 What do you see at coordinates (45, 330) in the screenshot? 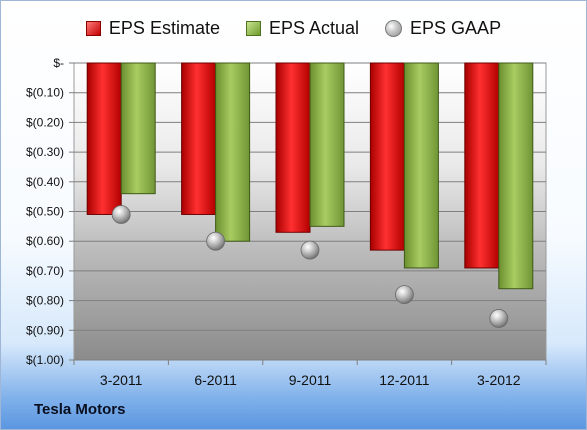
I see `y-tick-label: $(0.90)` at bounding box center [45, 330].